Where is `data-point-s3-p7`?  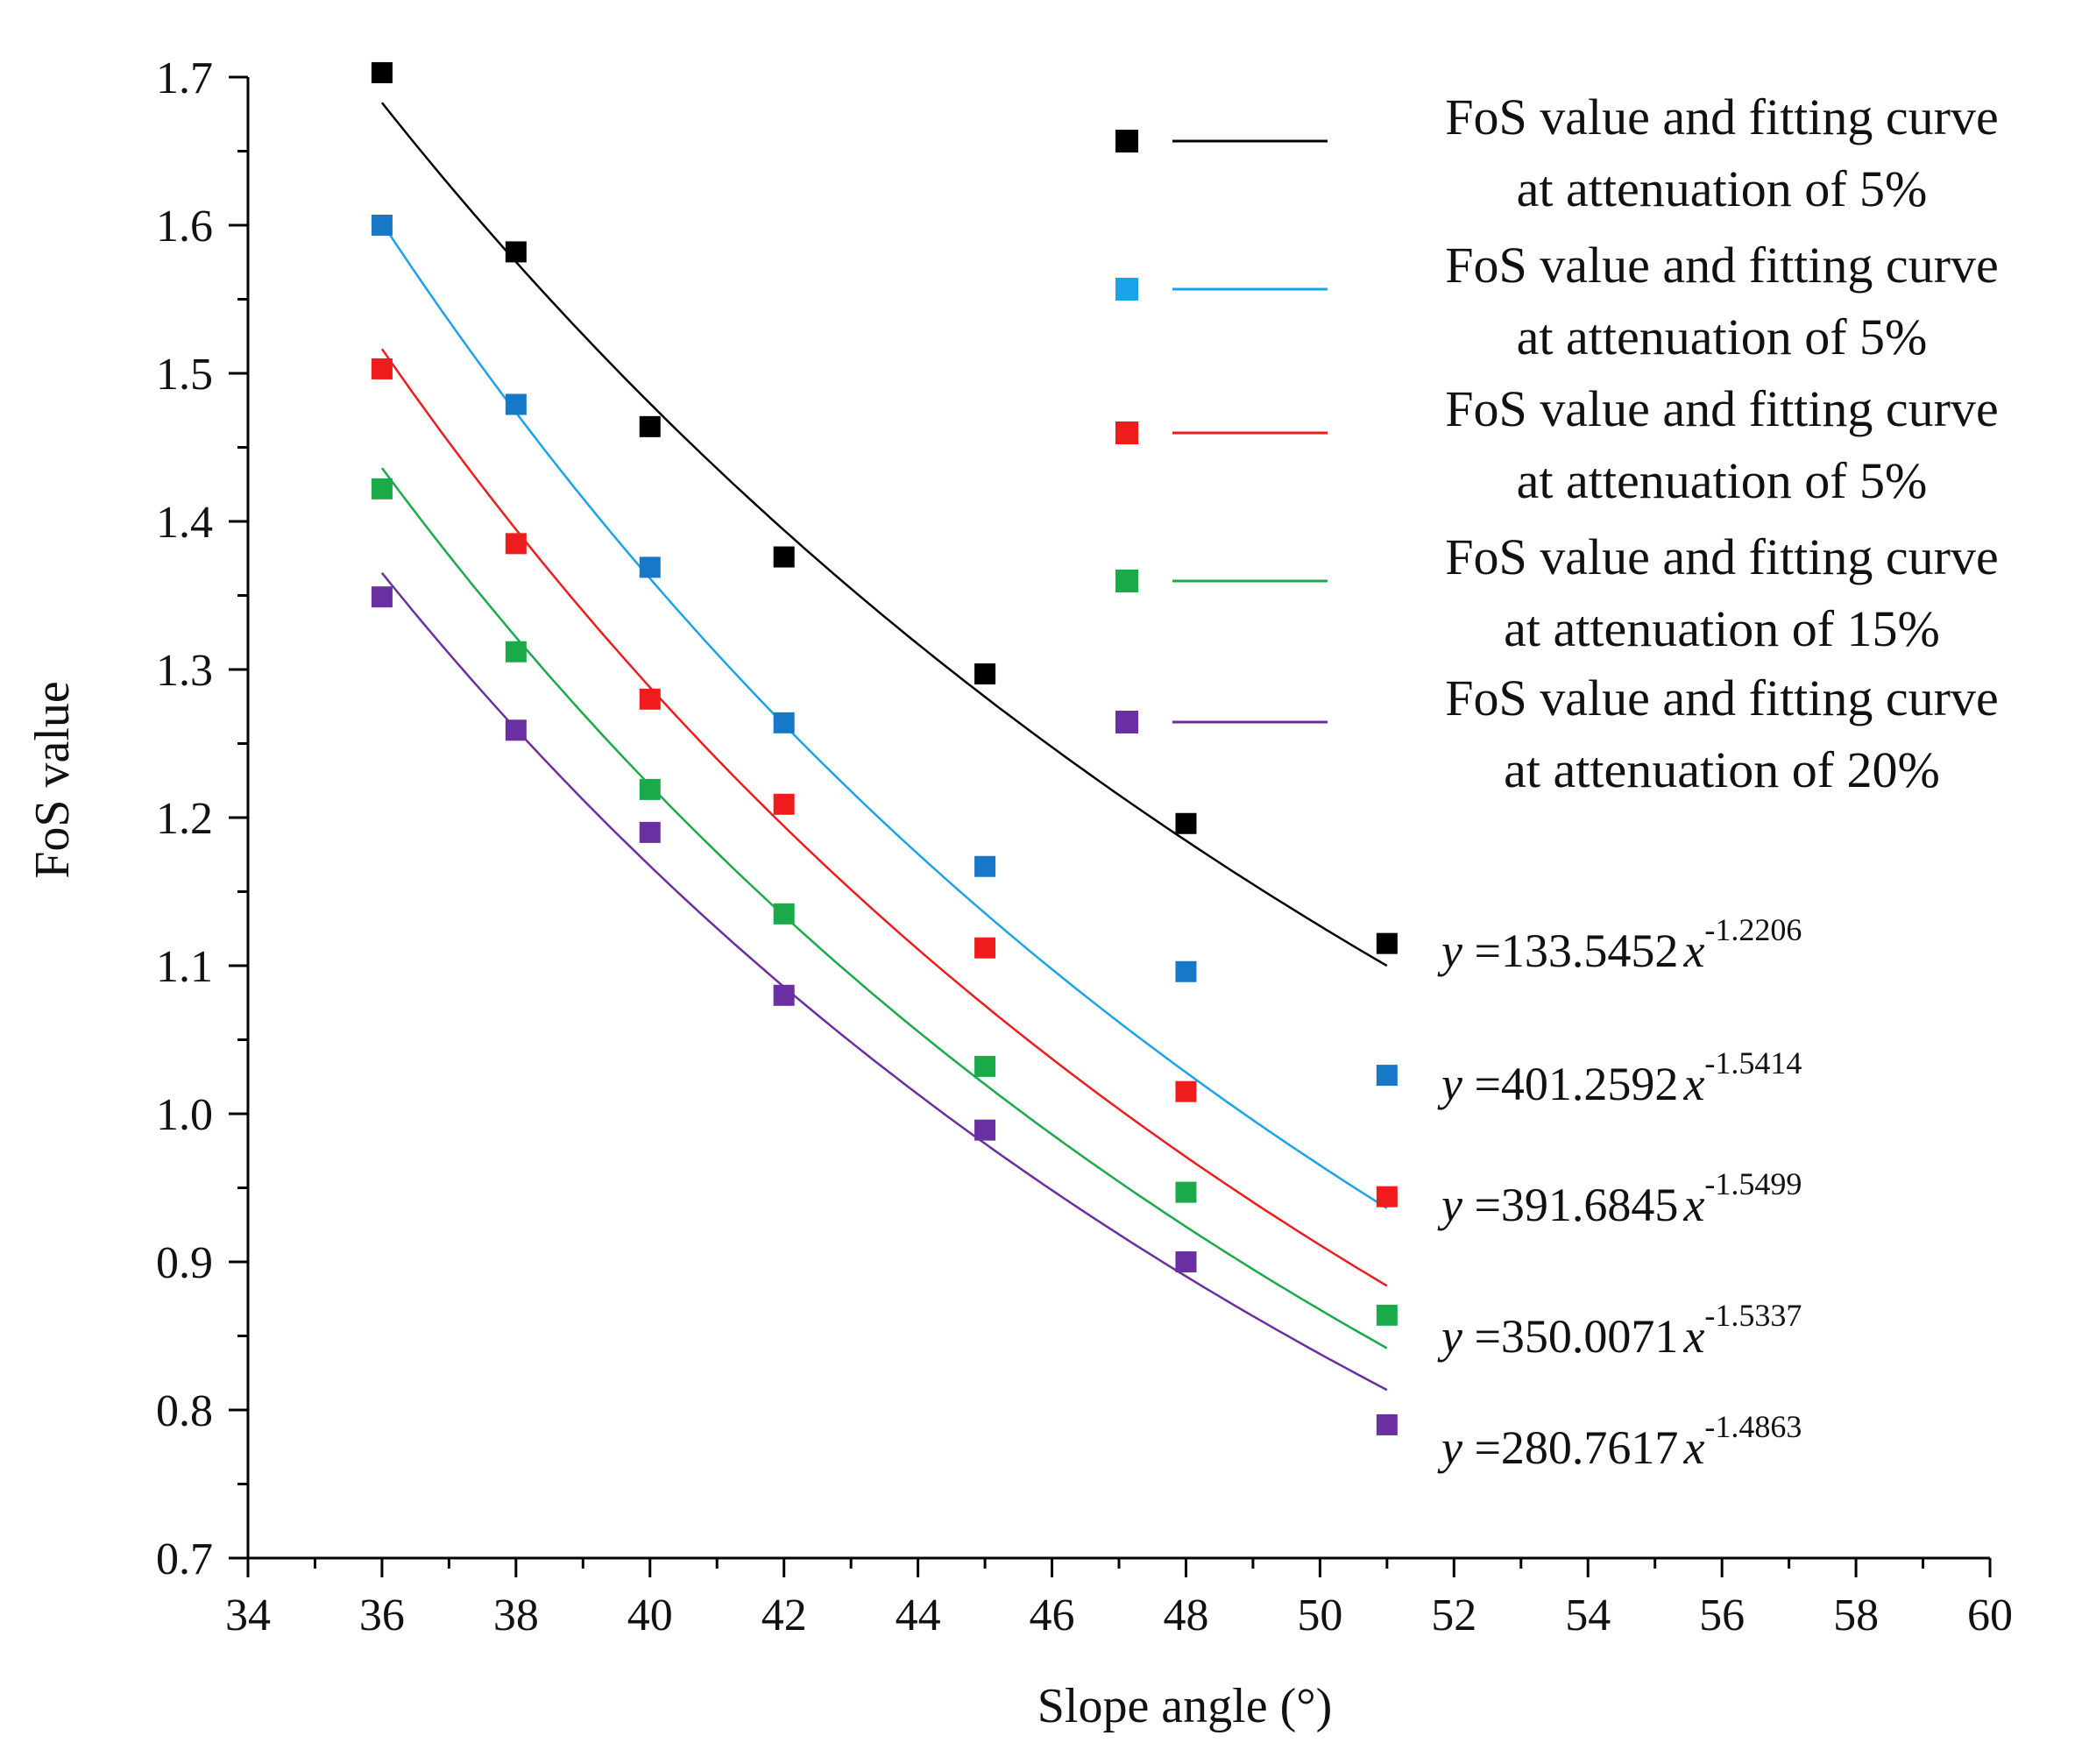
data-point-s3-p7 is located at coordinates (1387, 1197).